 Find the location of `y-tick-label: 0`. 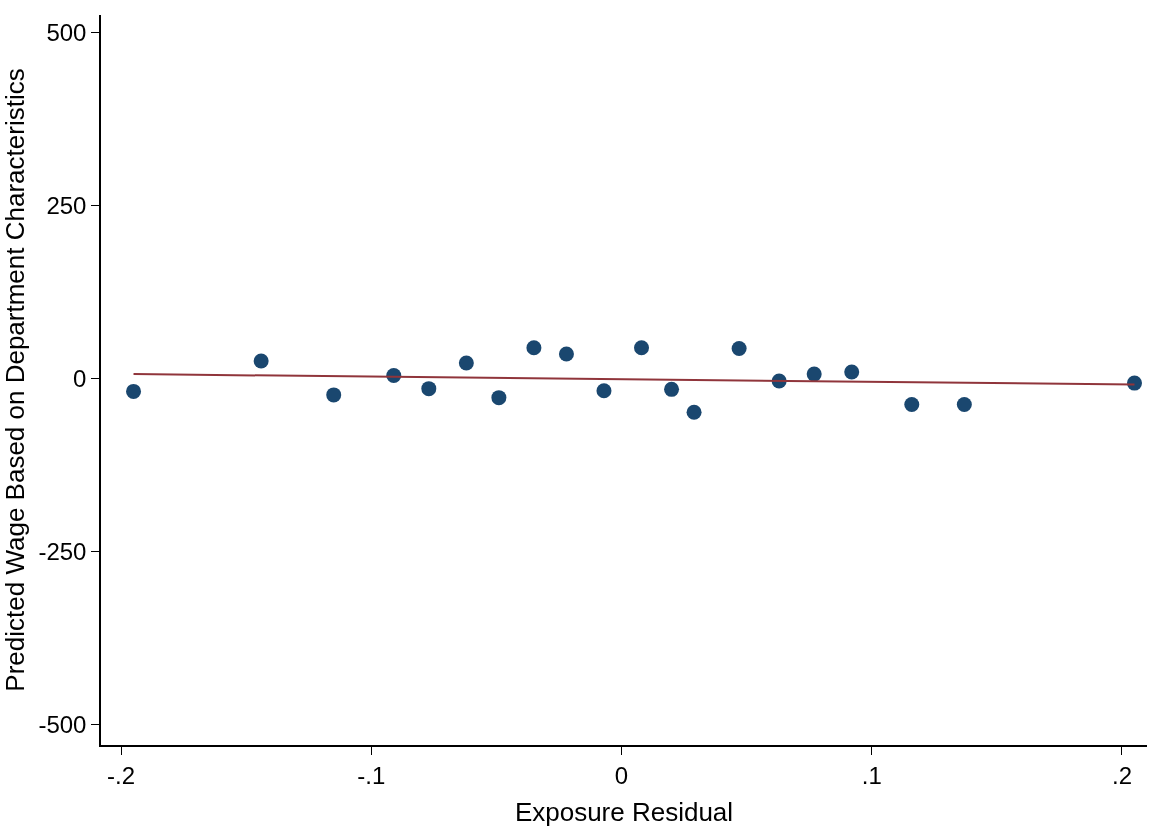

y-tick-label: 0 is located at coordinates (80, 378).